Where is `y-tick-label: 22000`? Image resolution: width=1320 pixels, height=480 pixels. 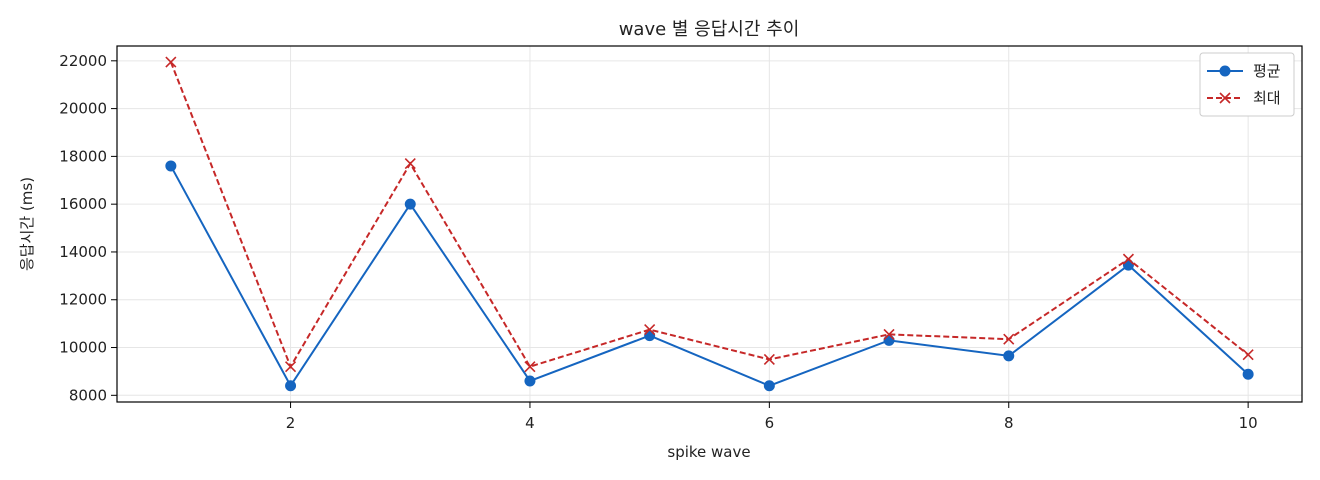 y-tick-label: 22000 is located at coordinates (83, 61).